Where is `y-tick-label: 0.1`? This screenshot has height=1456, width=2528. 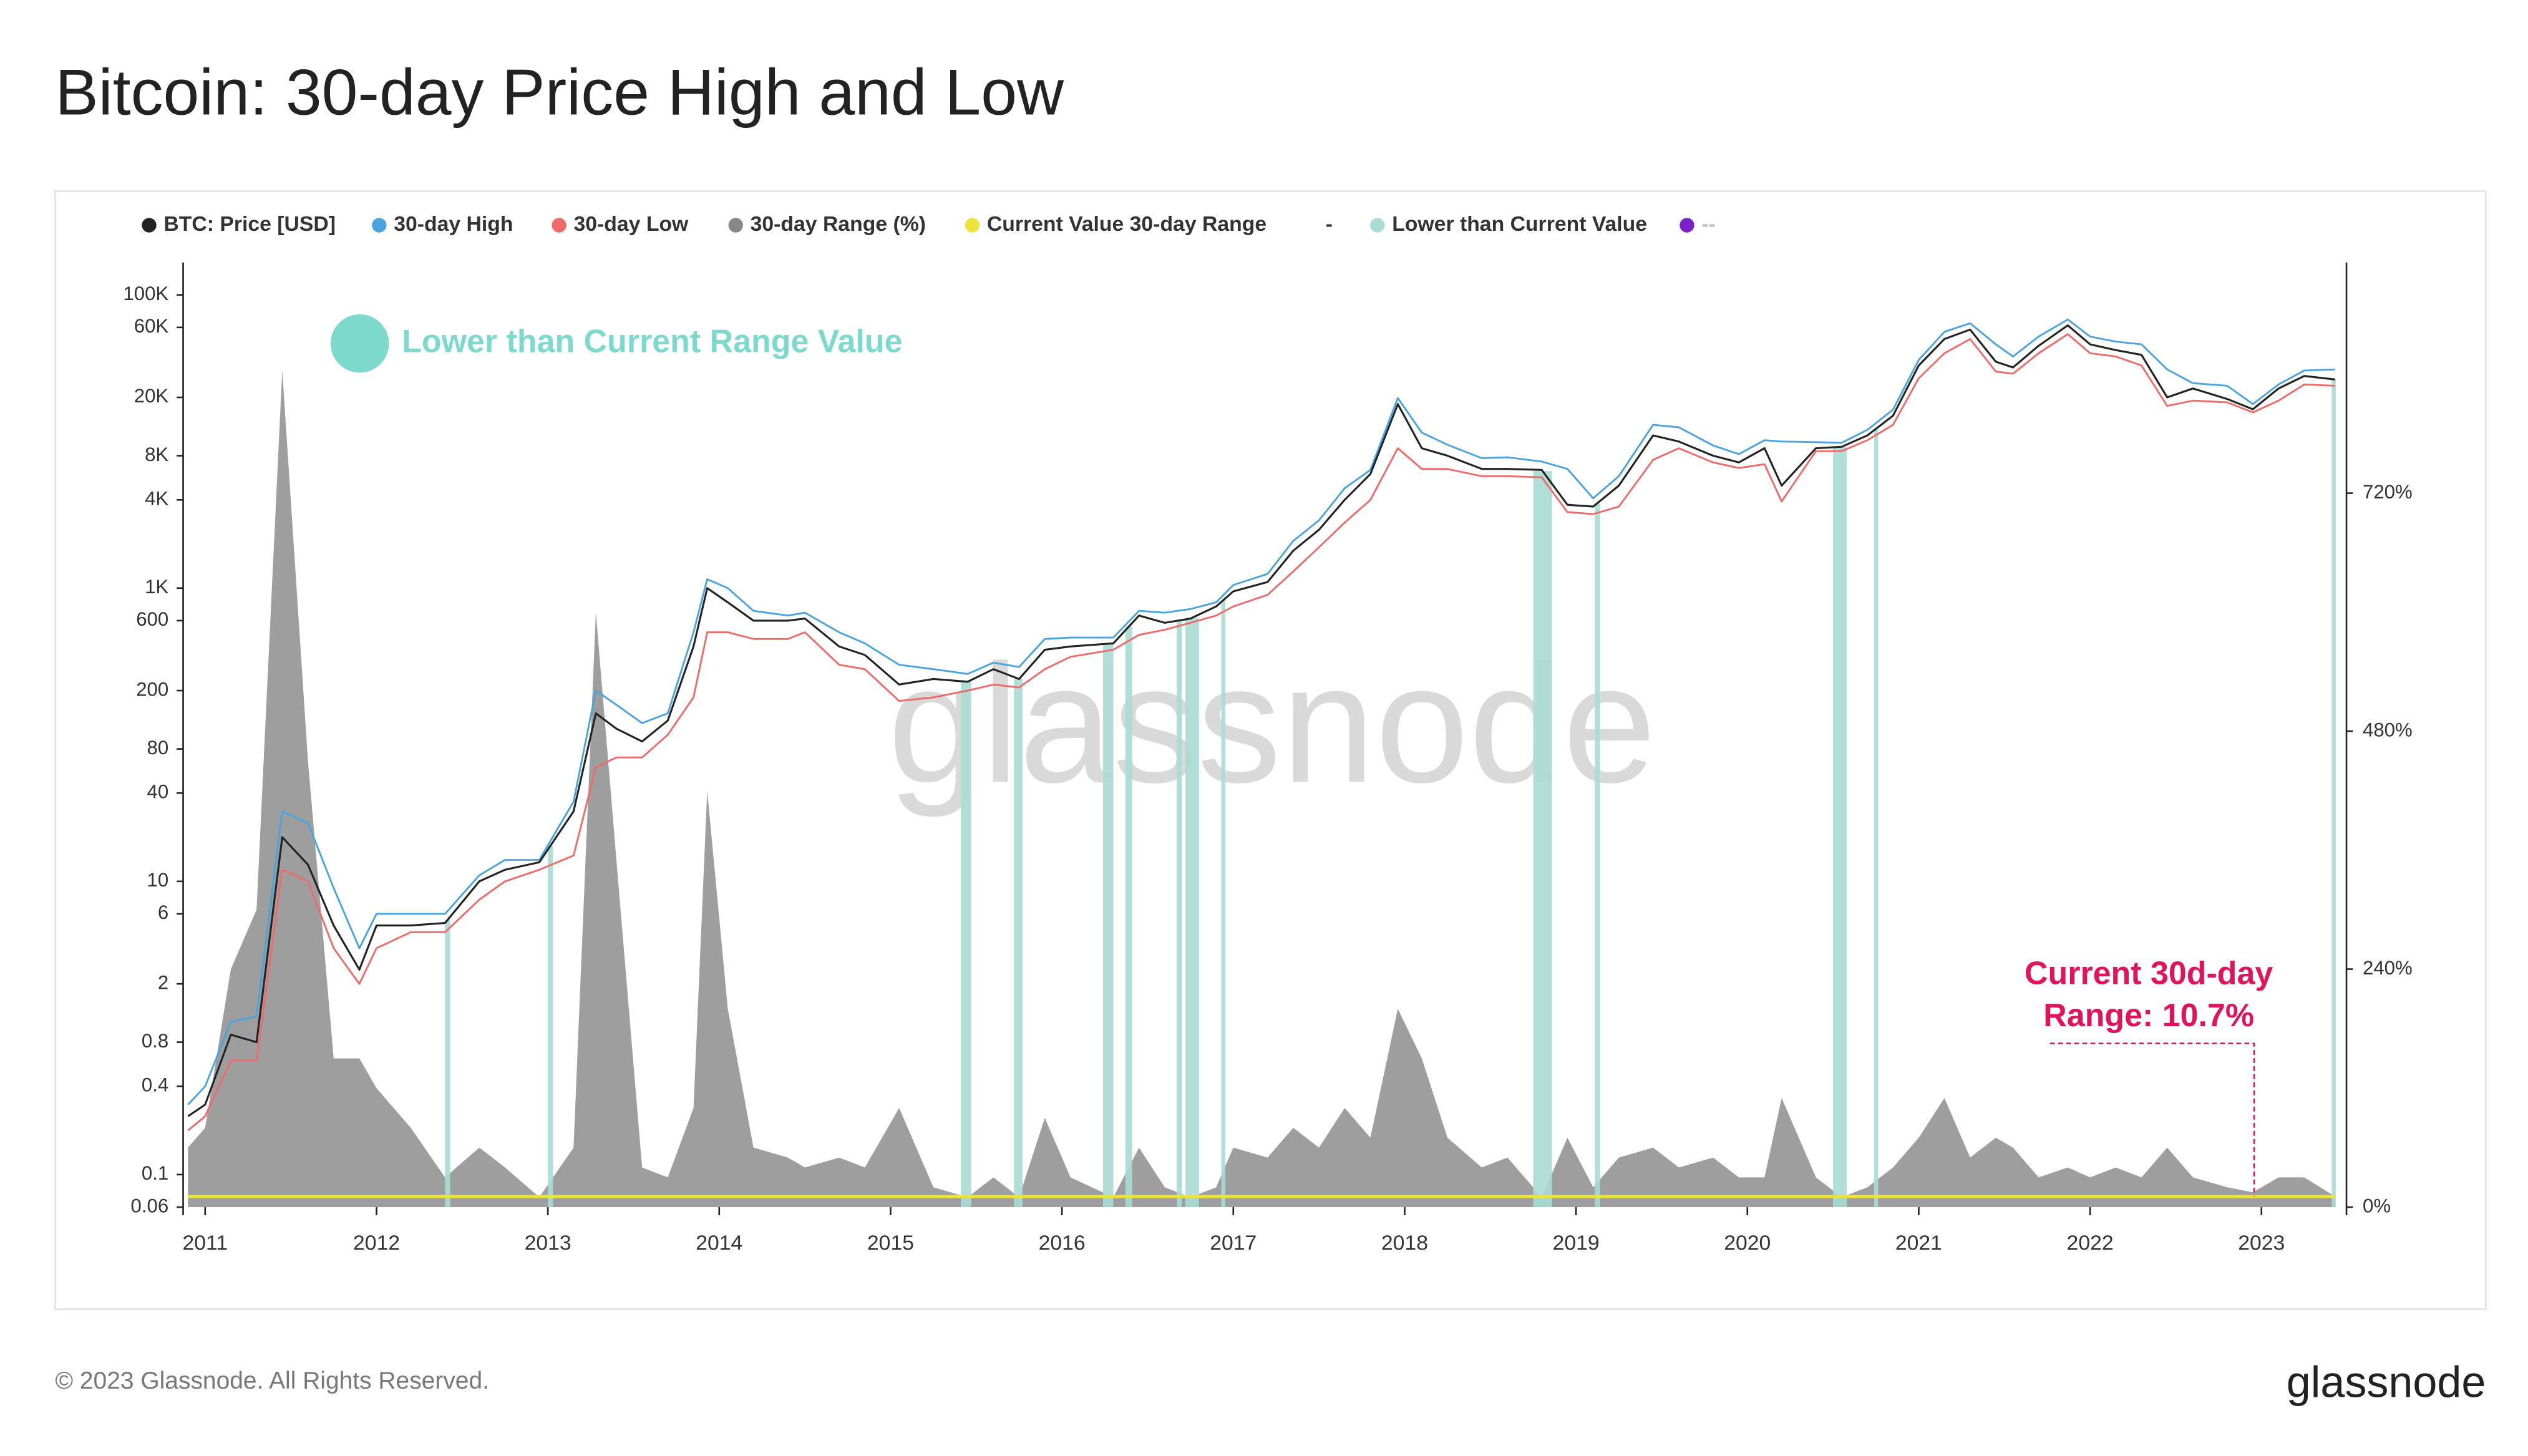 y-tick-label: 0.1 is located at coordinates (155, 1173).